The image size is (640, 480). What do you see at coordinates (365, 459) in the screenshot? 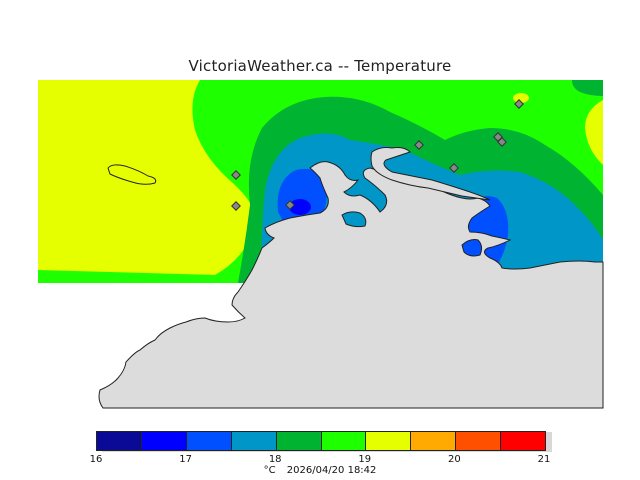
I see `legend-tick-label: 19` at bounding box center [365, 459].